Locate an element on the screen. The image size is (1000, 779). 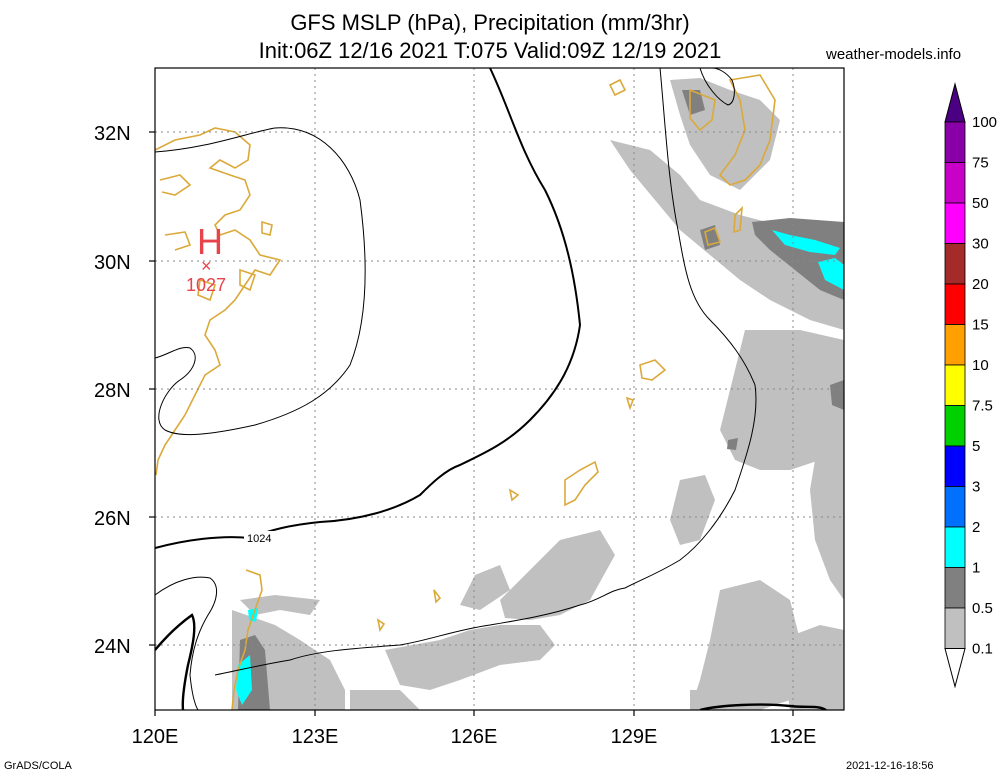
high-pressure-marker: H × 1027 is located at coordinates (206, 258).